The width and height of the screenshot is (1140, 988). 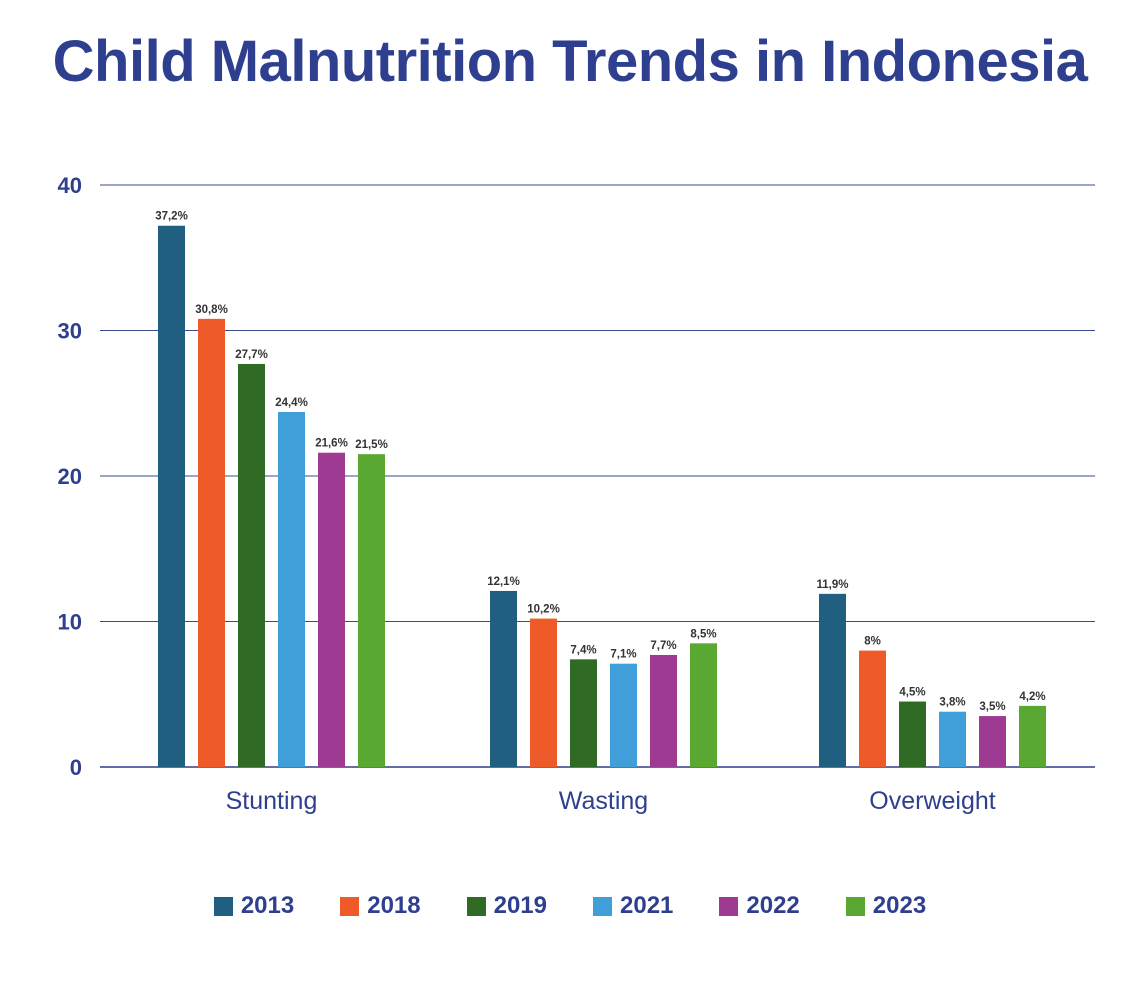 What do you see at coordinates (251, 355) in the screenshot?
I see `data-label: 27,7%` at bounding box center [251, 355].